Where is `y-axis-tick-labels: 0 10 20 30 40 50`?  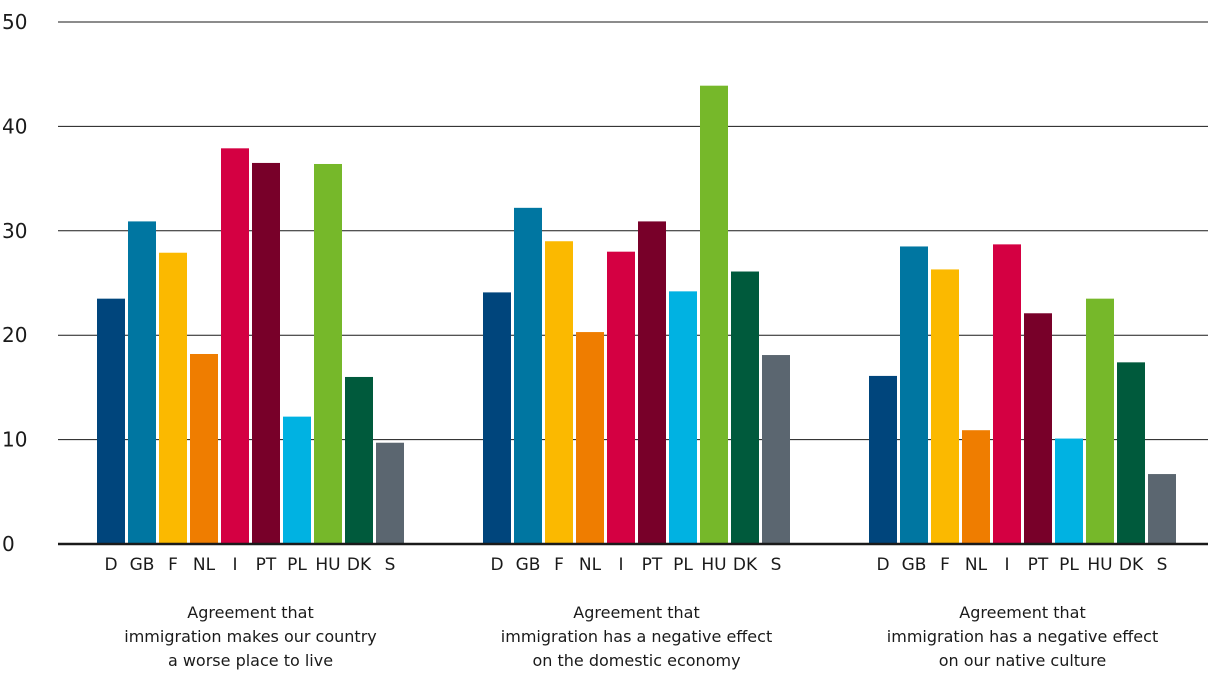
y-axis-tick-labels: 0 10 20 30 40 50 is located at coordinates (14, 283).